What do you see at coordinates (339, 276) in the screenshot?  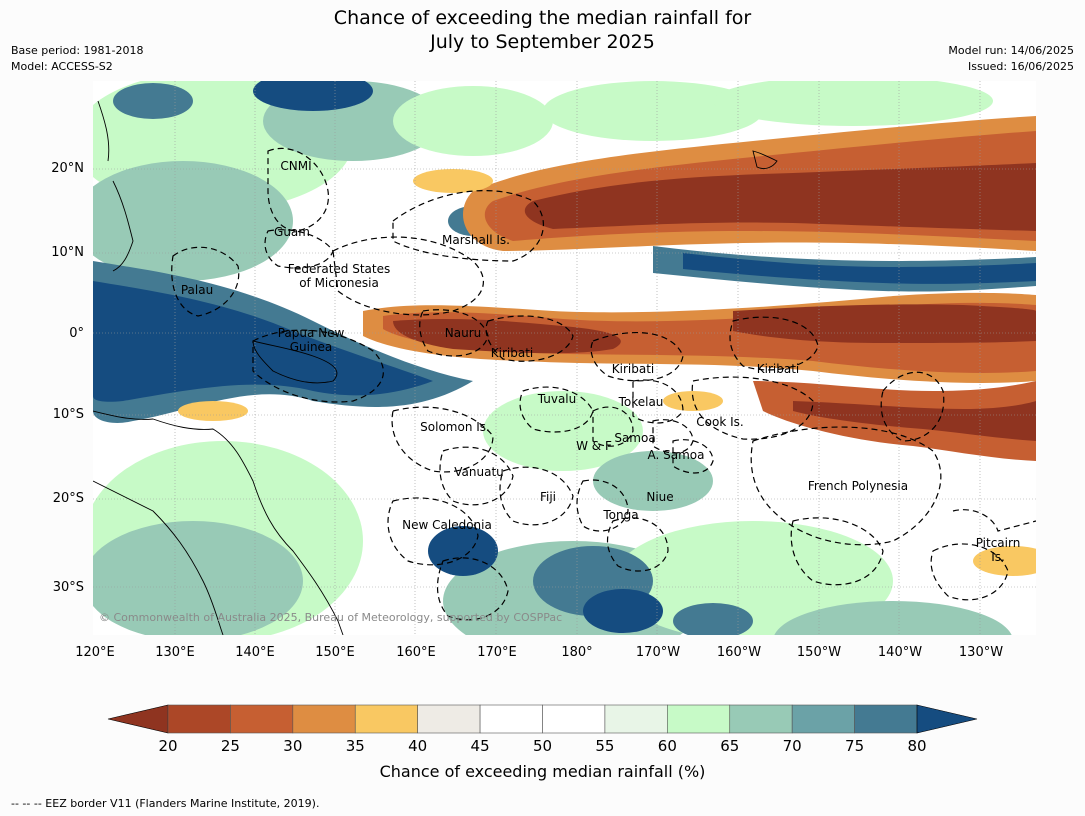 I see `place-label-micronesia: Federated States of Micronesia` at bounding box center [339, 276].